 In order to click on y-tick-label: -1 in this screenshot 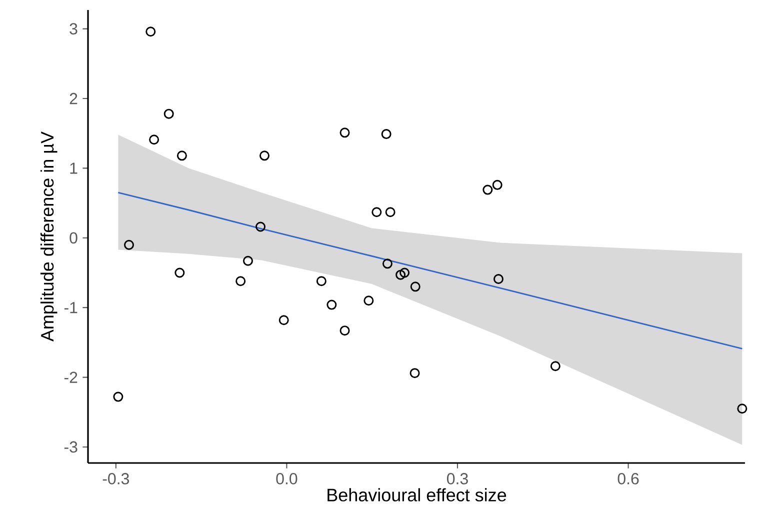, I will do `click(71, 308)`.